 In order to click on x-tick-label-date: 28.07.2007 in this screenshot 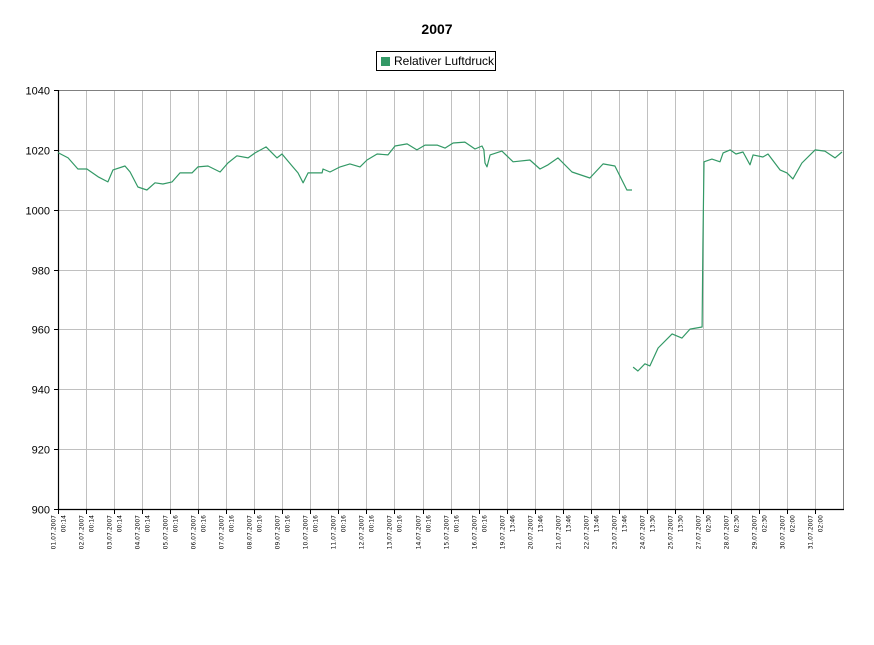, I will do `click(727, 532)`.